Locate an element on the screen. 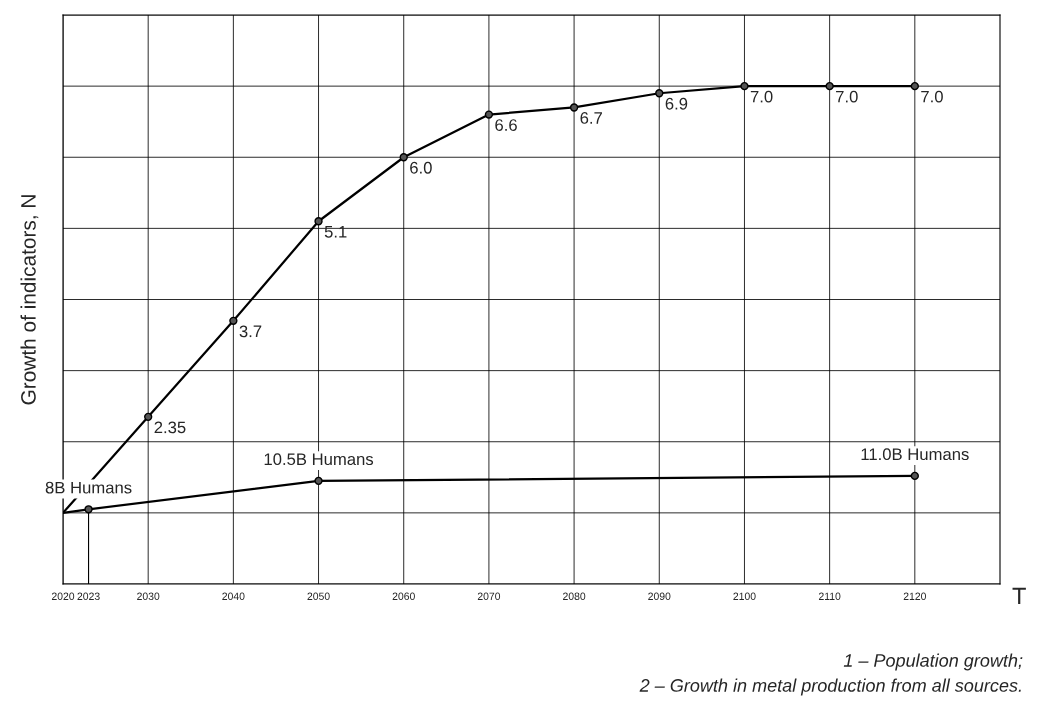 Image resolution: width=1039 pixels, height=702 pixels. x-tick-label: 2100 is located at coordinates (744, 596).